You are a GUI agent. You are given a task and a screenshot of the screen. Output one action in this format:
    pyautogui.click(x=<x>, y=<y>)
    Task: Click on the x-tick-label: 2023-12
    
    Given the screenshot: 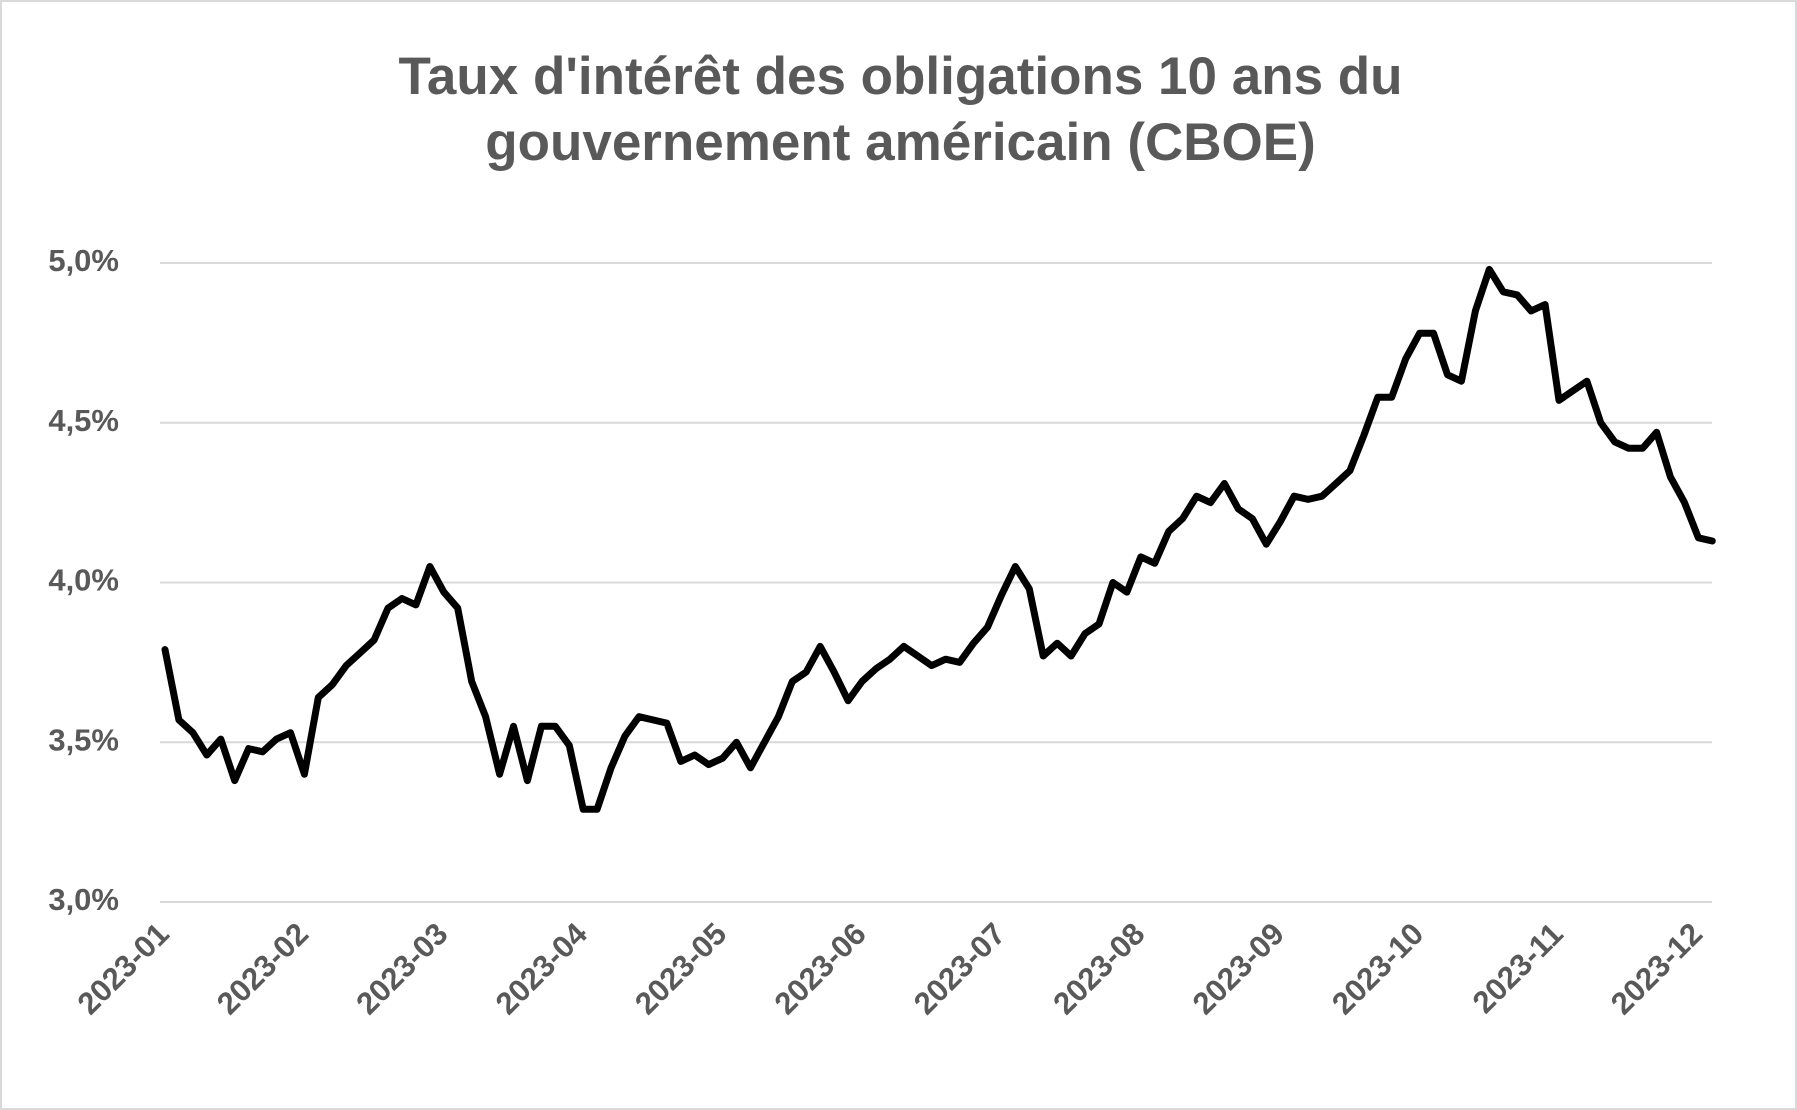 What is the action you would take?
    pyautogui.click(x=1656, y=968)
    